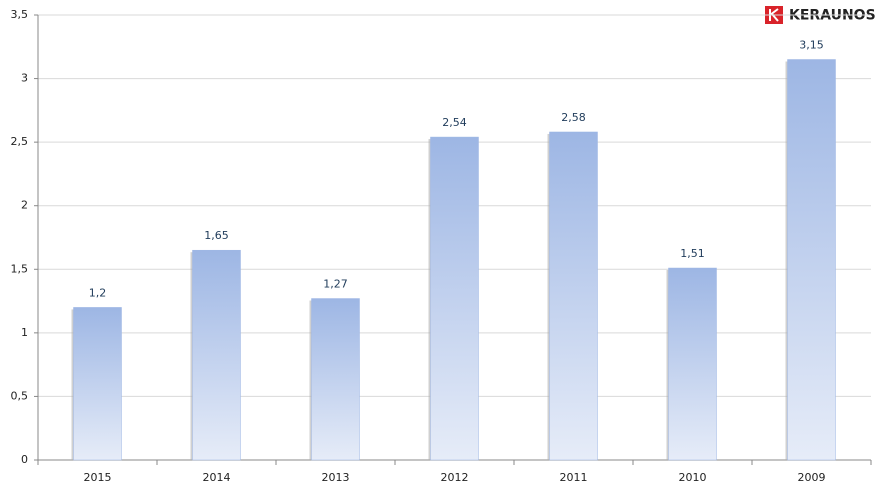 Image resolution: width=886 pixels, height=494 pixels. What do you see at coordinates (335, 284) in the screenshot?
I see `data-label: 1,27` at bounding box center [335, 284].